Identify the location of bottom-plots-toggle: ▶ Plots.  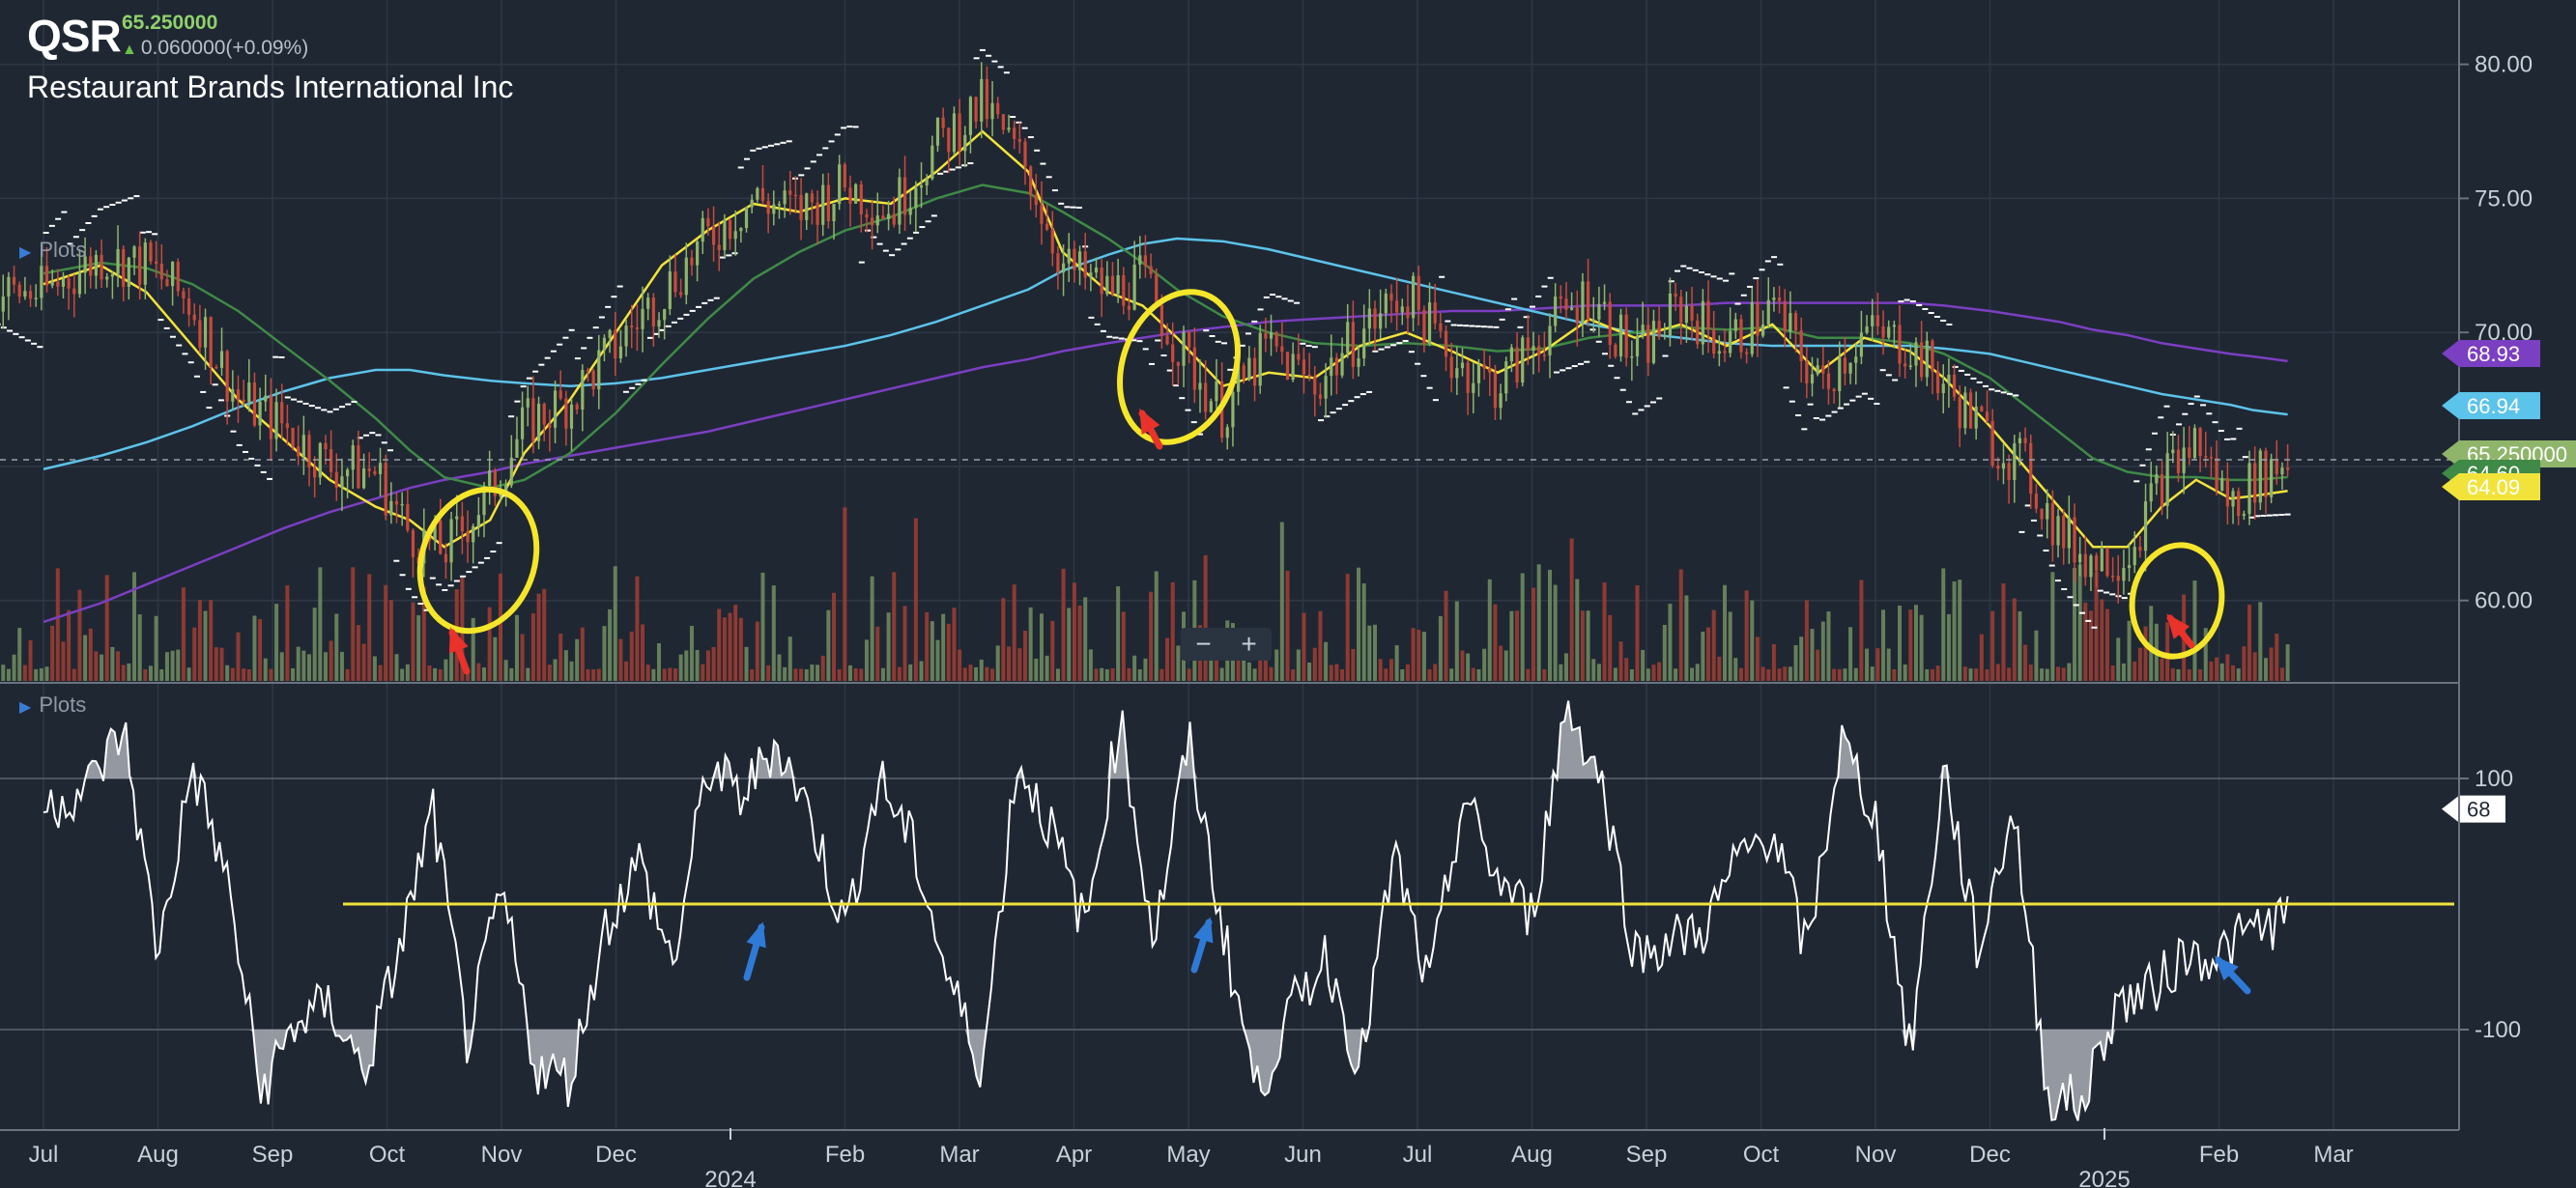
(53, 705).